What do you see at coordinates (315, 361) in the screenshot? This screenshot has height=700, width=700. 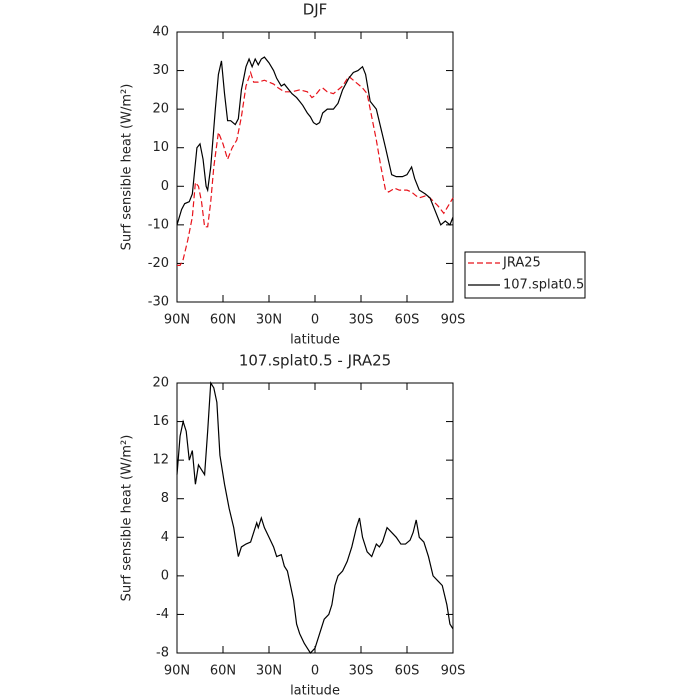 I see `chart-title: 107.splat0.5 - JRA25` at bounding box center [315, 361].